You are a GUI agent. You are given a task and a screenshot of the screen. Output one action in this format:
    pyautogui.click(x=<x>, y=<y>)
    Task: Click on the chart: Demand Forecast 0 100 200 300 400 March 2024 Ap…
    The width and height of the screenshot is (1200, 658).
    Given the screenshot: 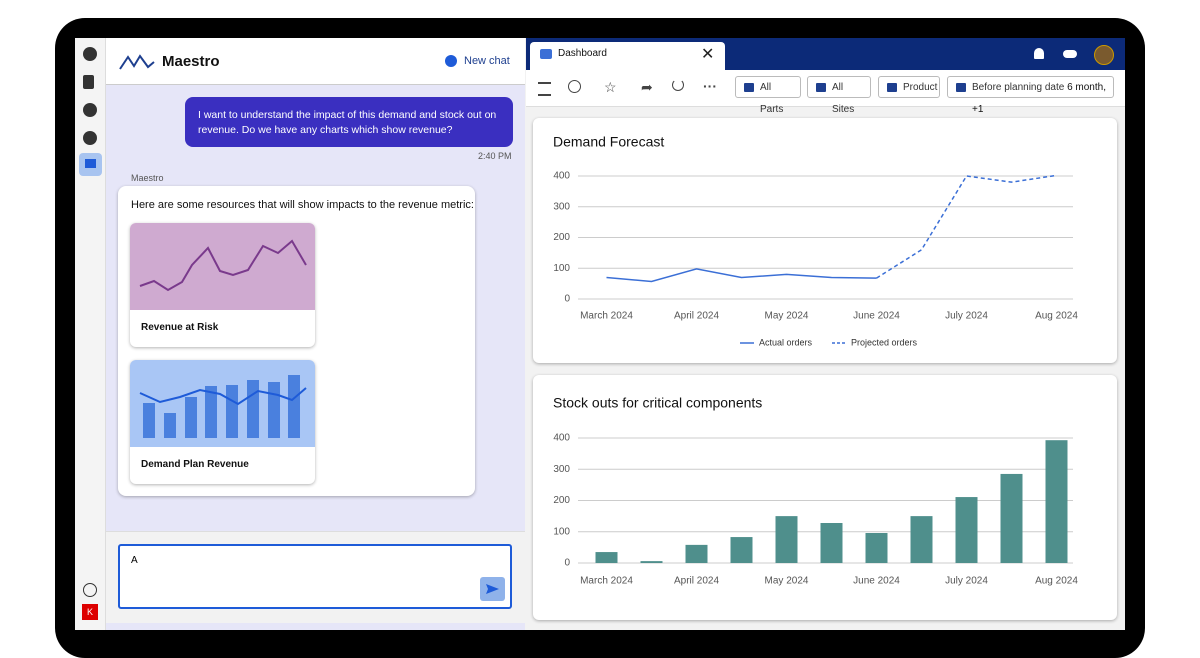 What is the action you would take?
    pyautogui.click(x=815, y=241)
    